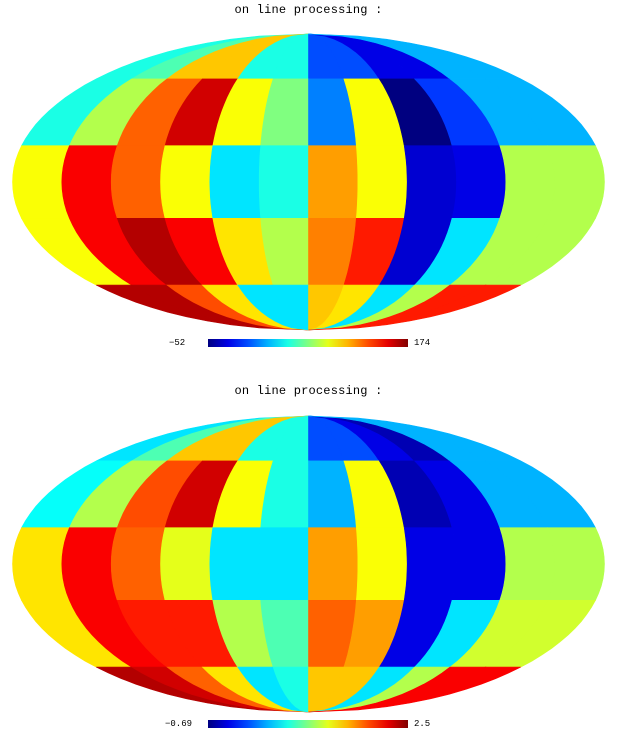 The height and width of the screenshot is (732, 617). What do you see at coordinates (422, 724) in the screenshot?
I see `colorbar-max-label: 2.5` at bounding box center [422, 724].